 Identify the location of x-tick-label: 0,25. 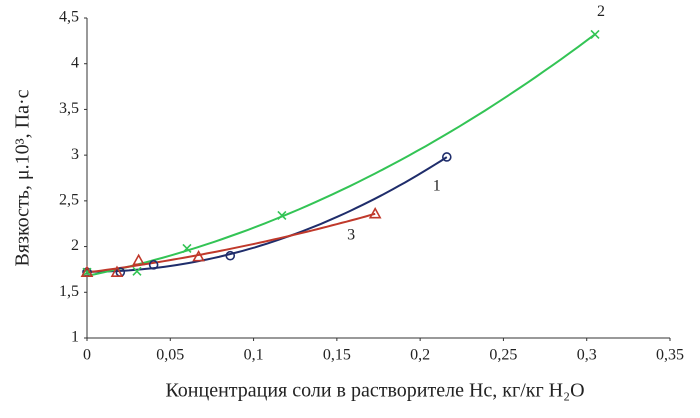
(503, 355).